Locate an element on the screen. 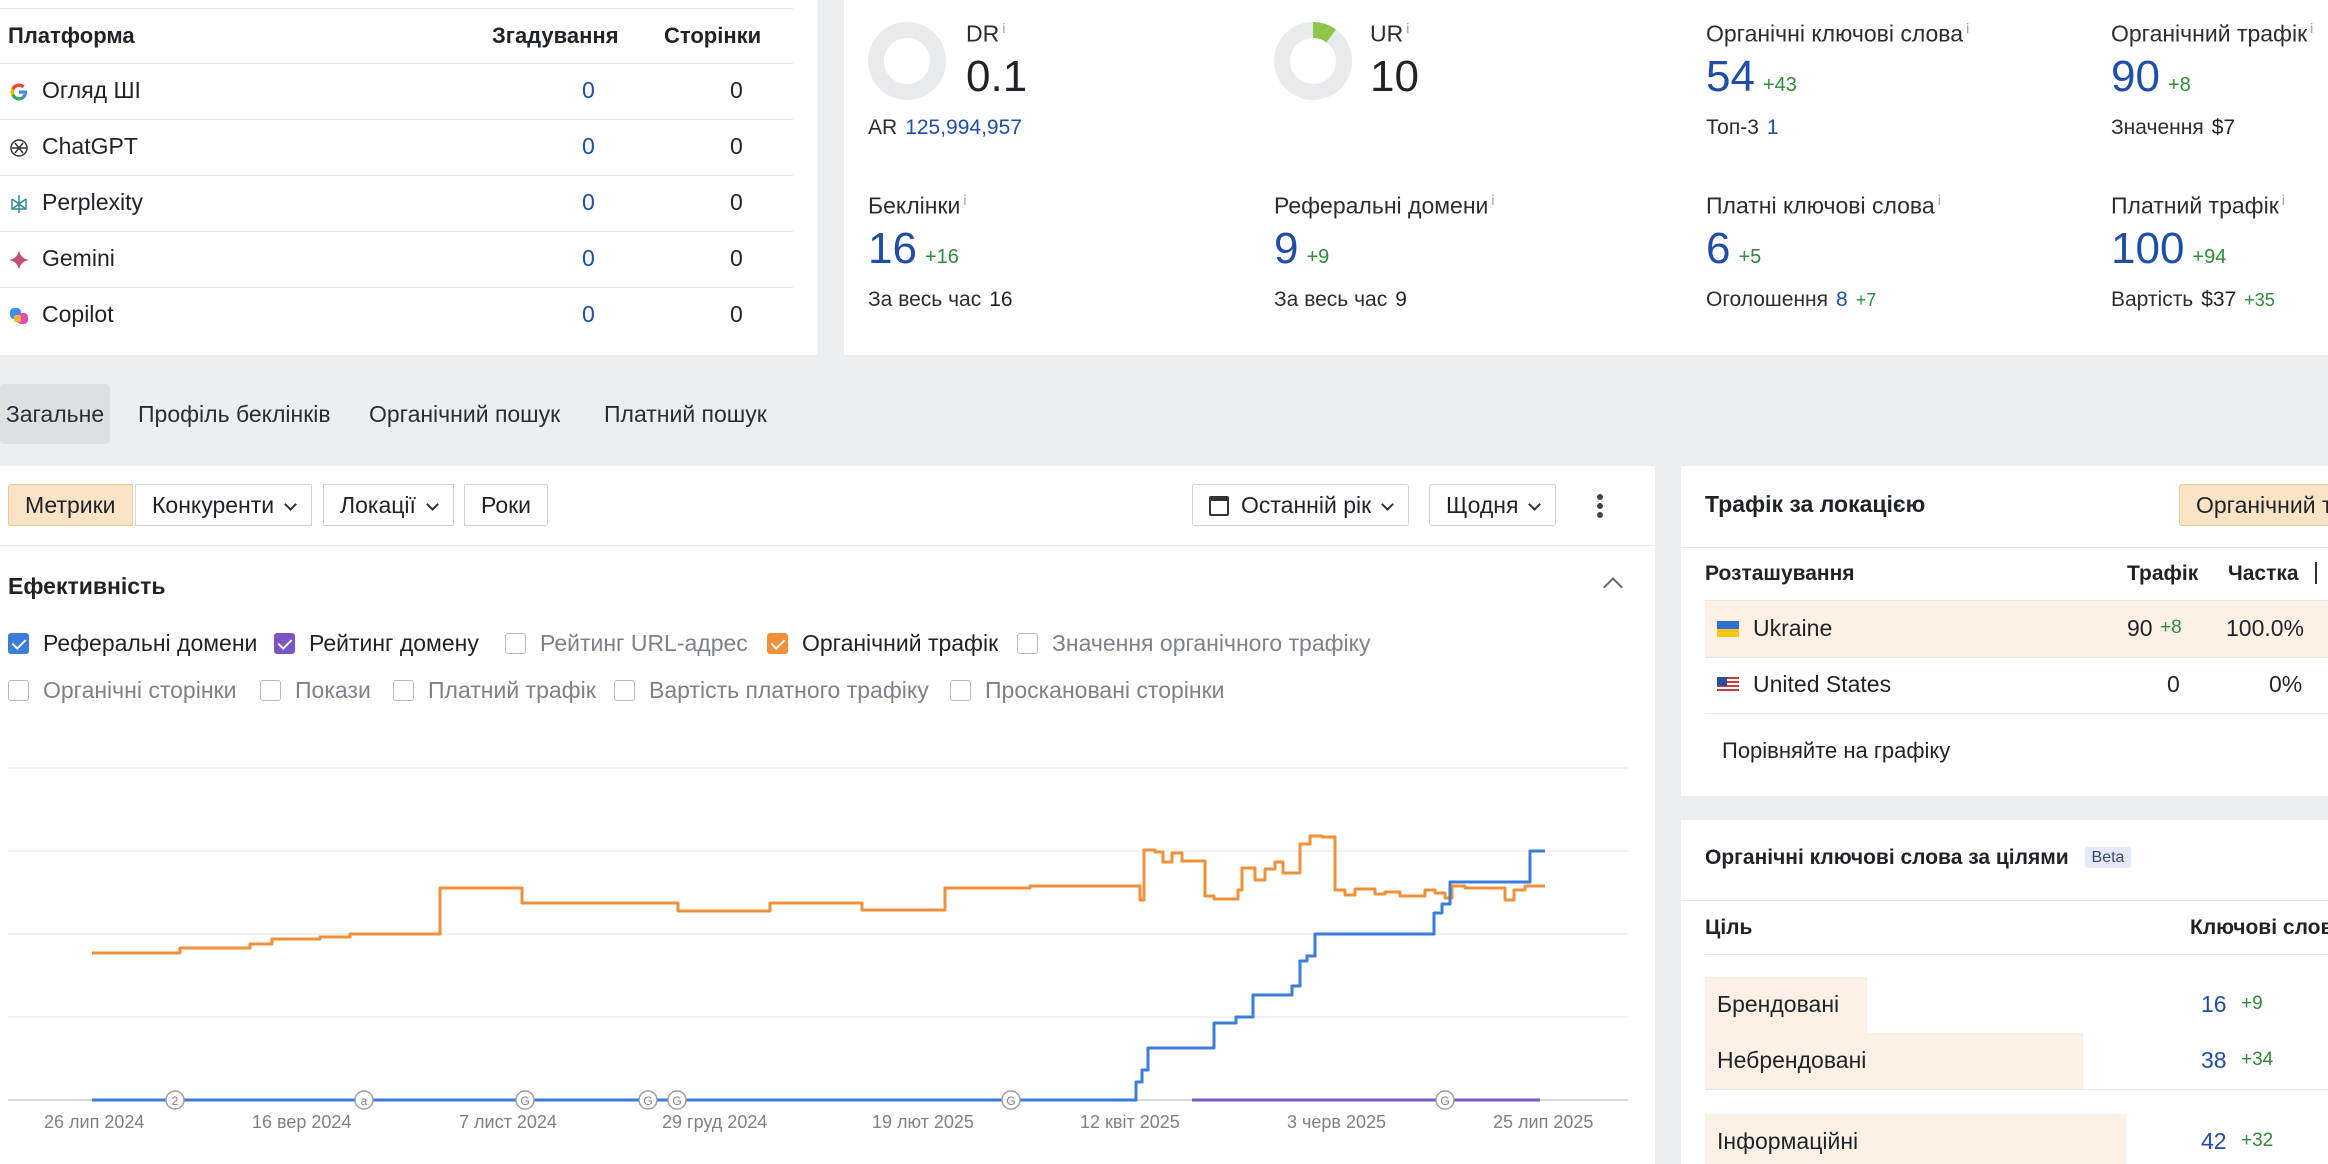  organic-keywords-label: Органічні ключові слова i is located at coordinates (1838, 33).